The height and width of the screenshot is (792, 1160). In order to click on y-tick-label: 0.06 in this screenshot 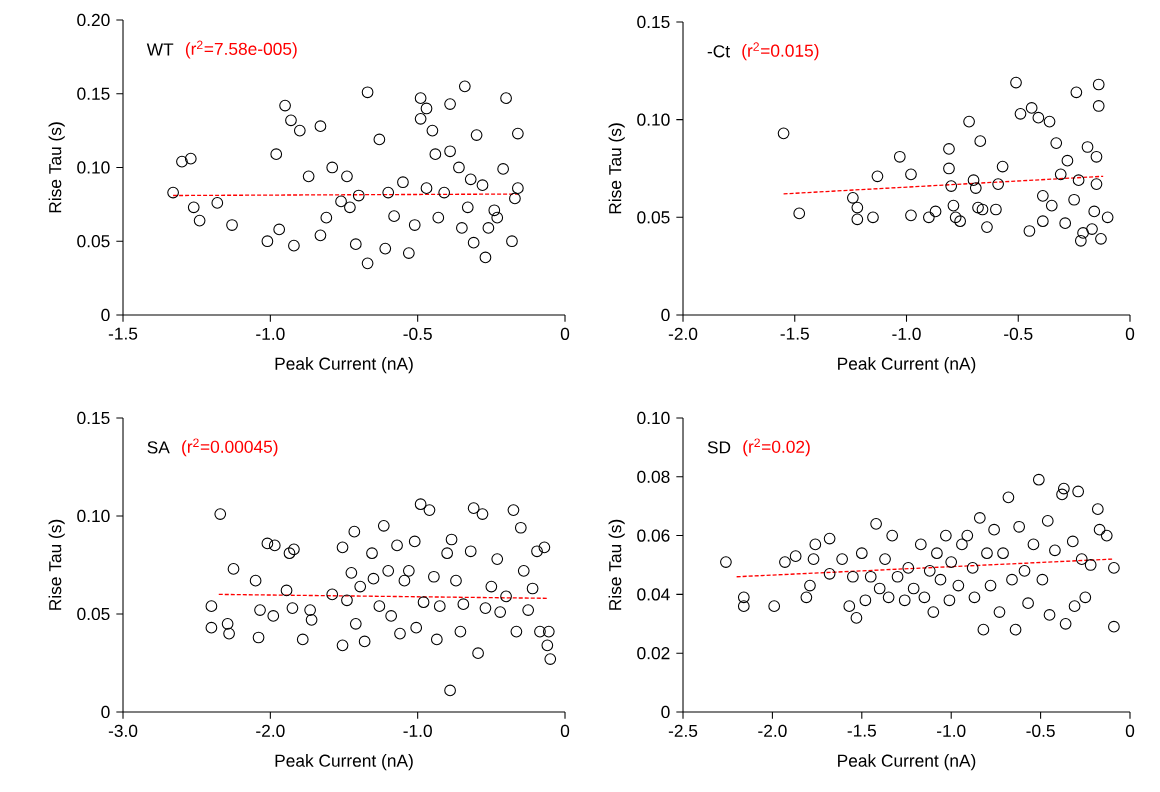, I will do `click(653, 535)`.